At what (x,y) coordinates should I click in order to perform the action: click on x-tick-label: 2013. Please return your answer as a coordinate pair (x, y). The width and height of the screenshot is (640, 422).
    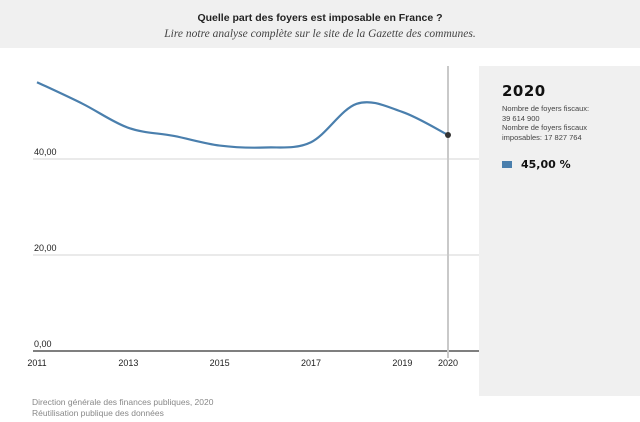
    Looking at the image, I should click on (128, 363).